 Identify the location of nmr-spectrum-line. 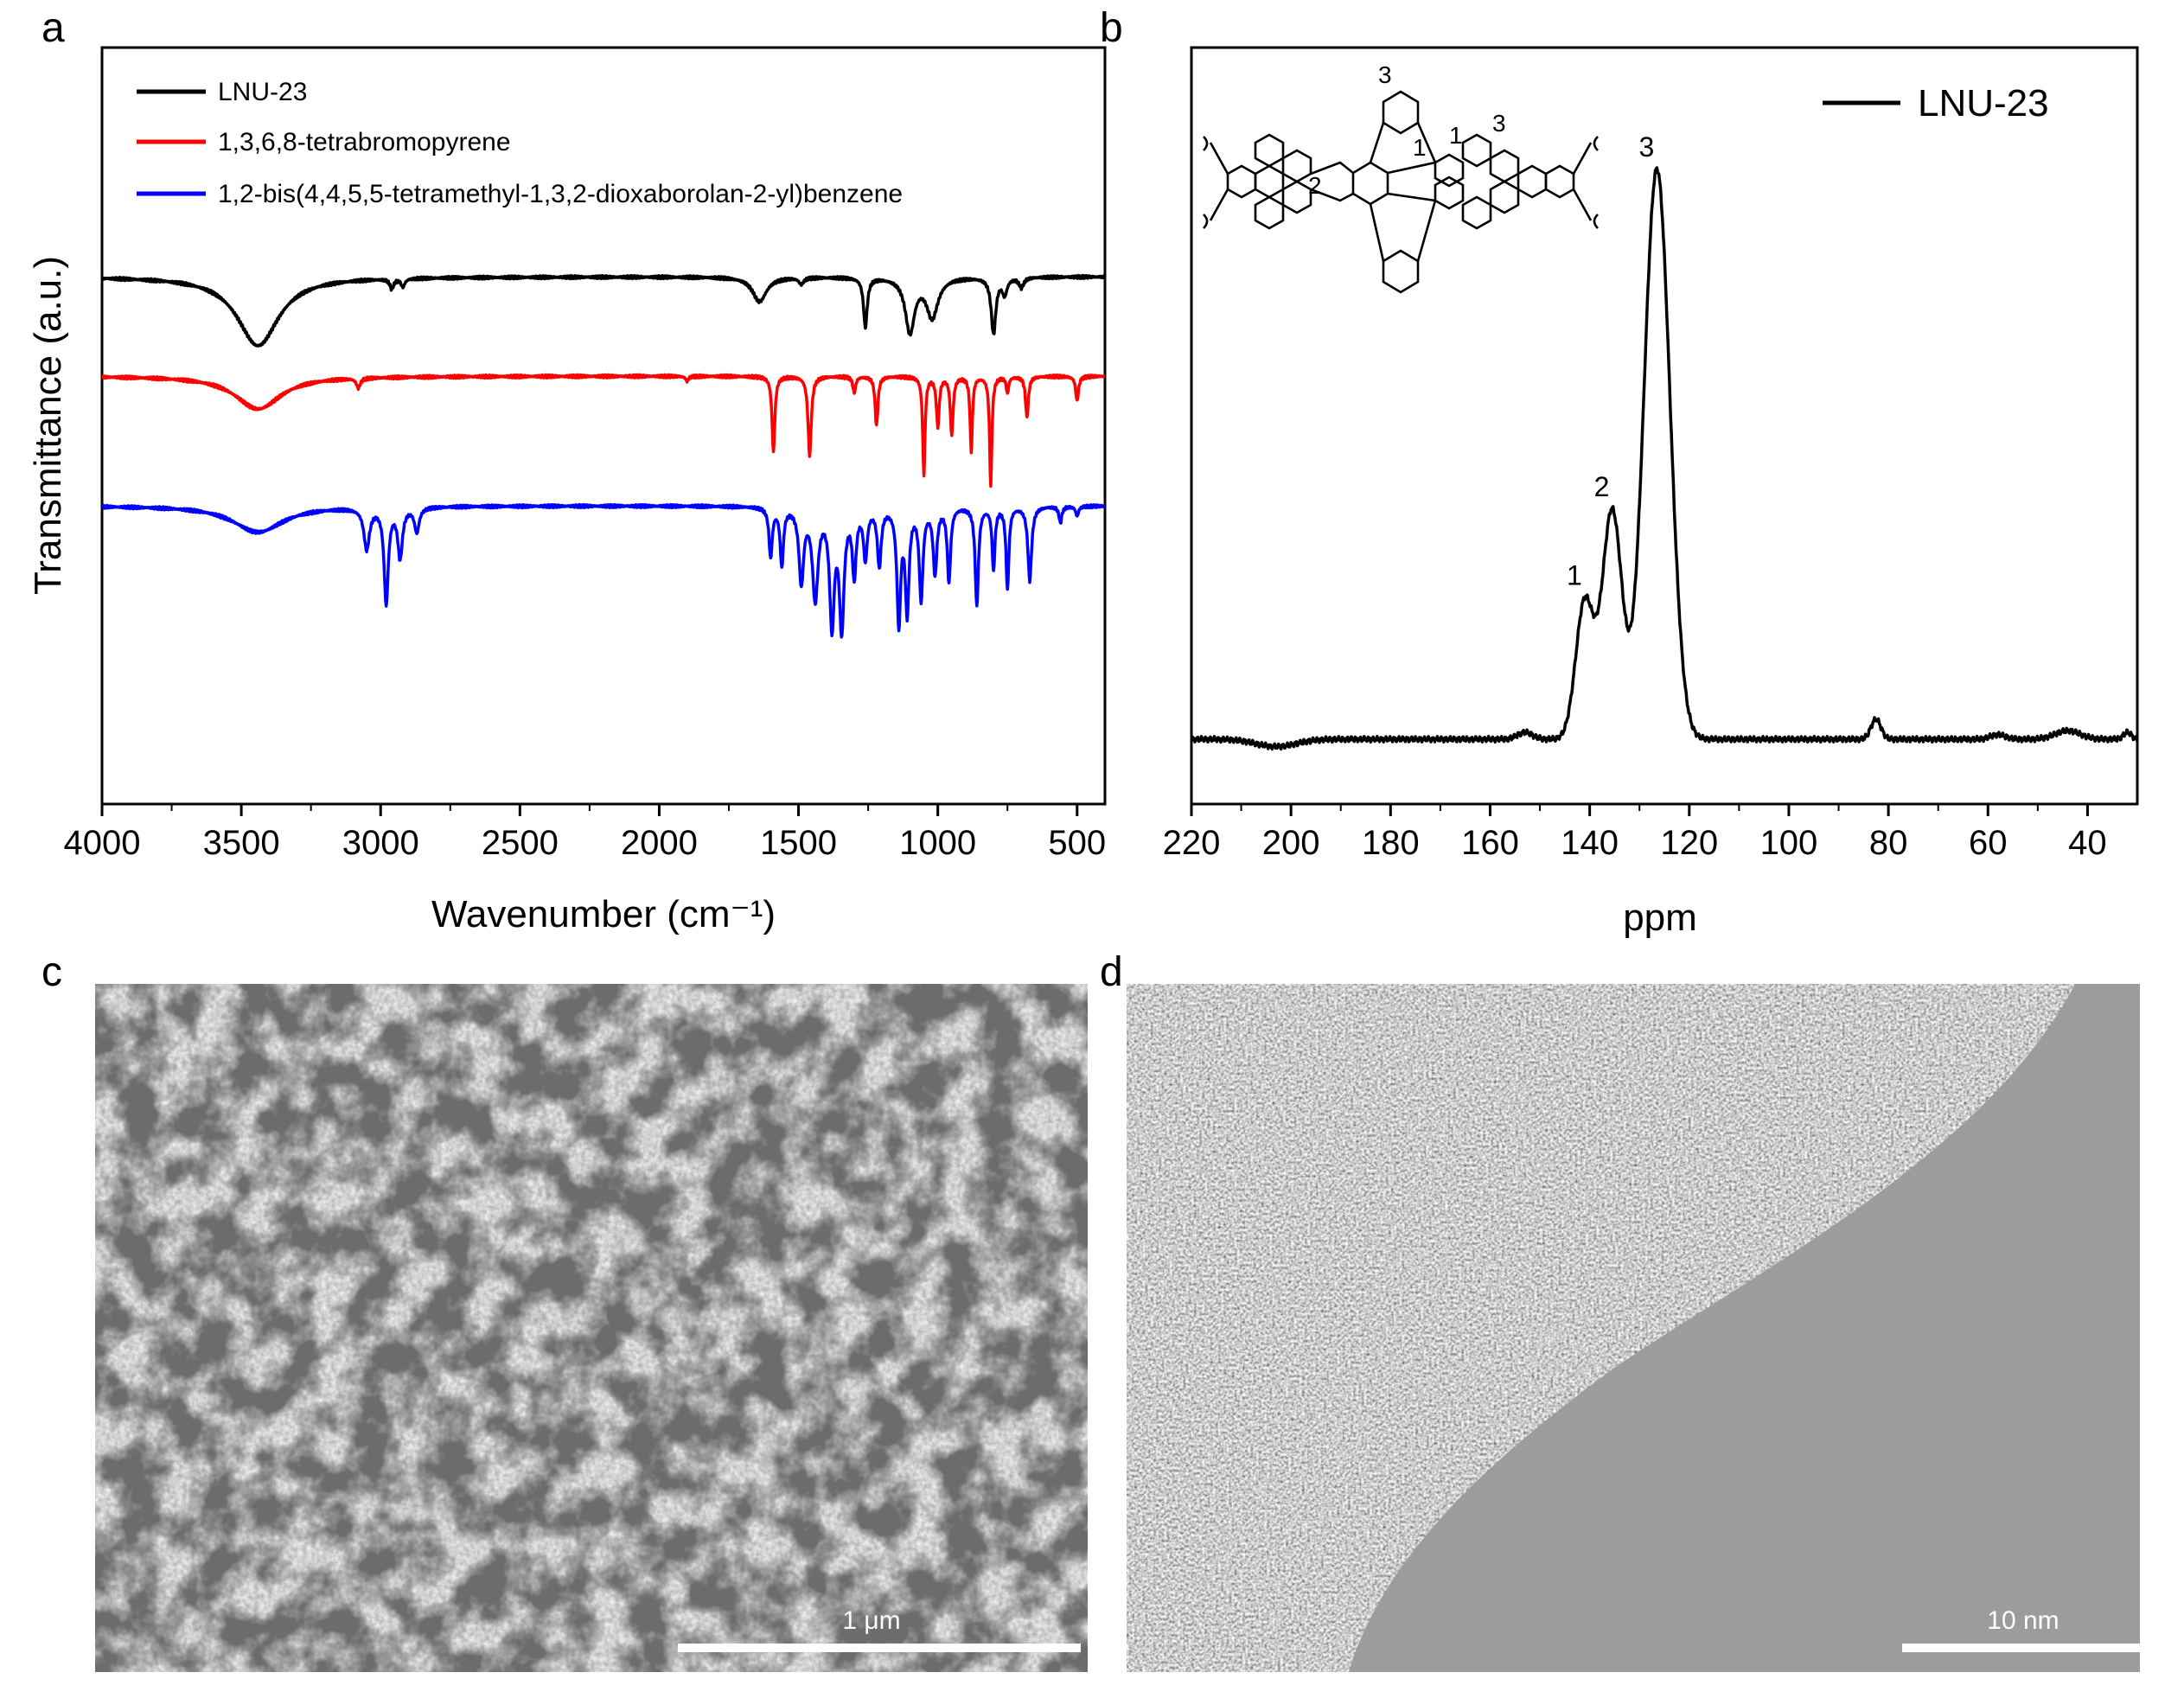
(1664, 458).